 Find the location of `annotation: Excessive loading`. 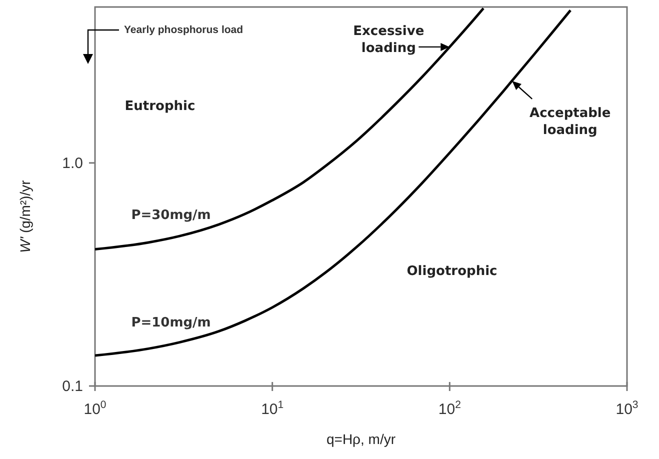

annotation: Excessive loading is located at coordinates (388, 40).